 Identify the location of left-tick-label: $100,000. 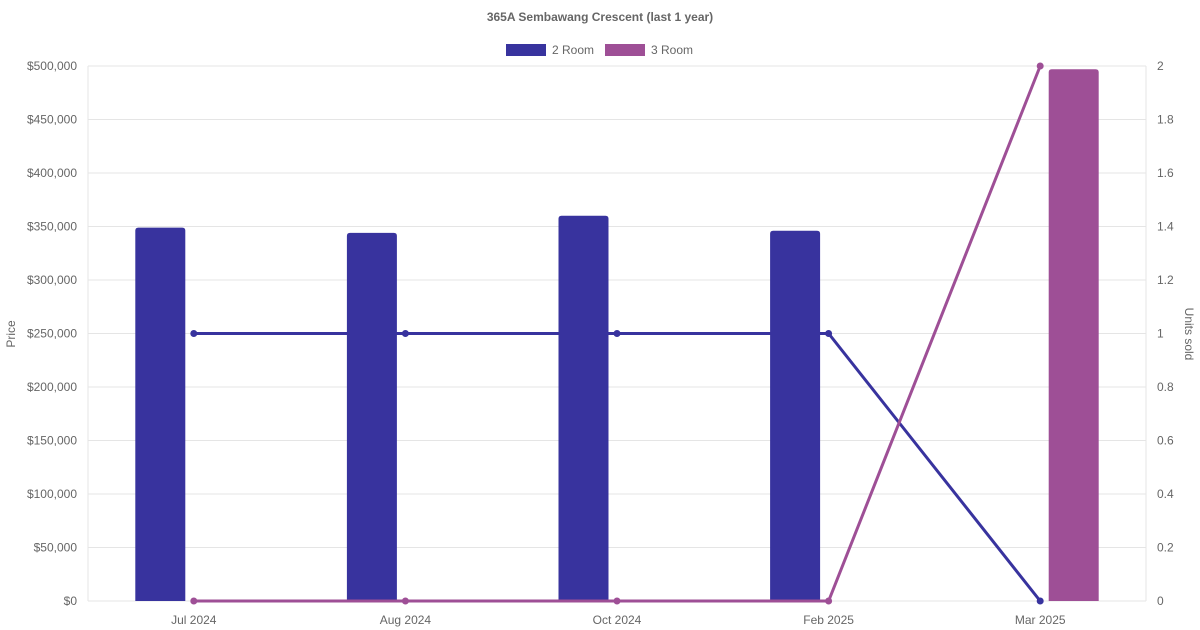
(52, 494).